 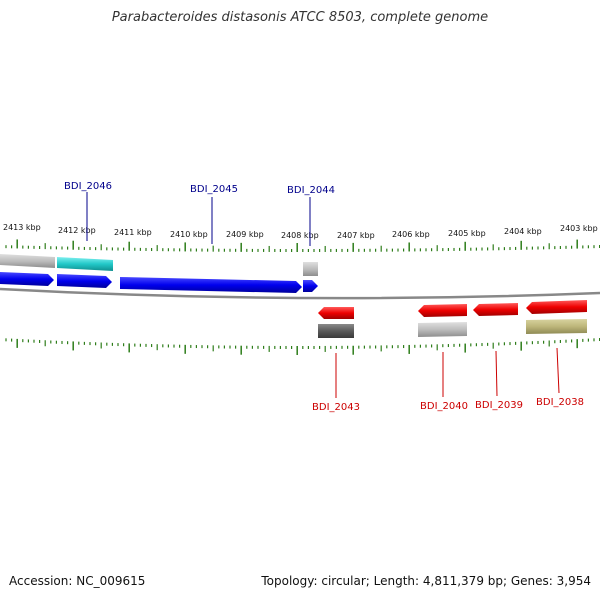 I want to click on reverse-gene-labels: BDI_2043 BDI_2040 BDI_2039 BDI_2038, so click(x=448, y=380).